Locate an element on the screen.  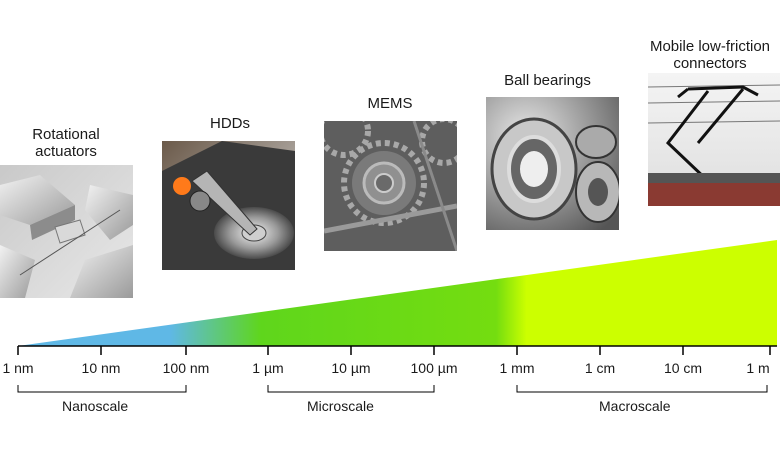
bracket-nanoscale is located at coordinates (102, 389).